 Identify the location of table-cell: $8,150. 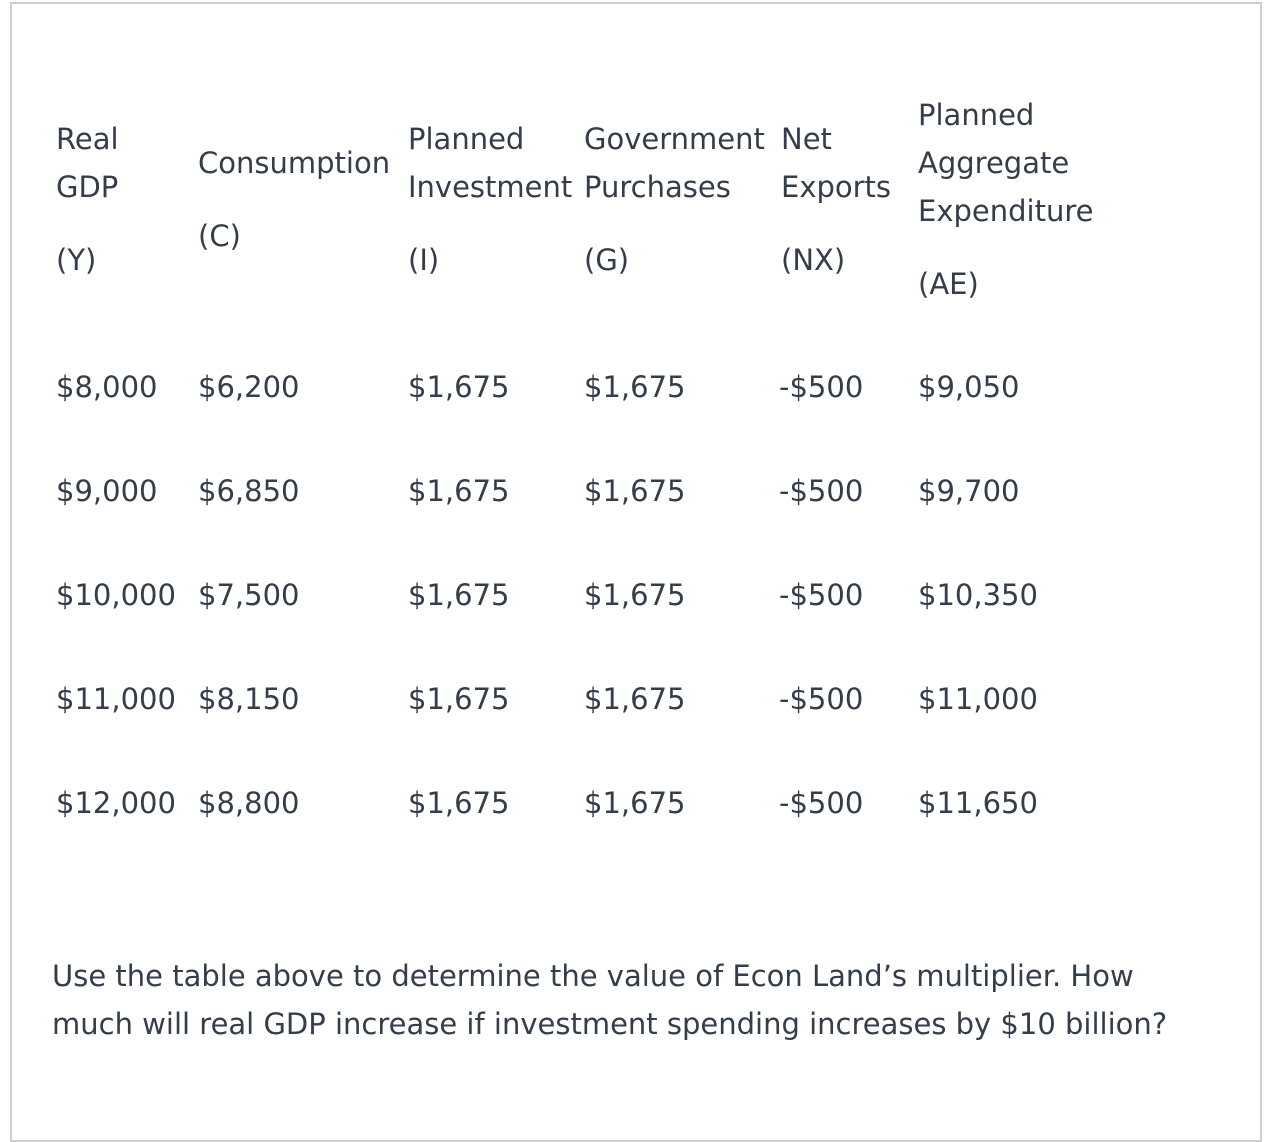
(249, 699).